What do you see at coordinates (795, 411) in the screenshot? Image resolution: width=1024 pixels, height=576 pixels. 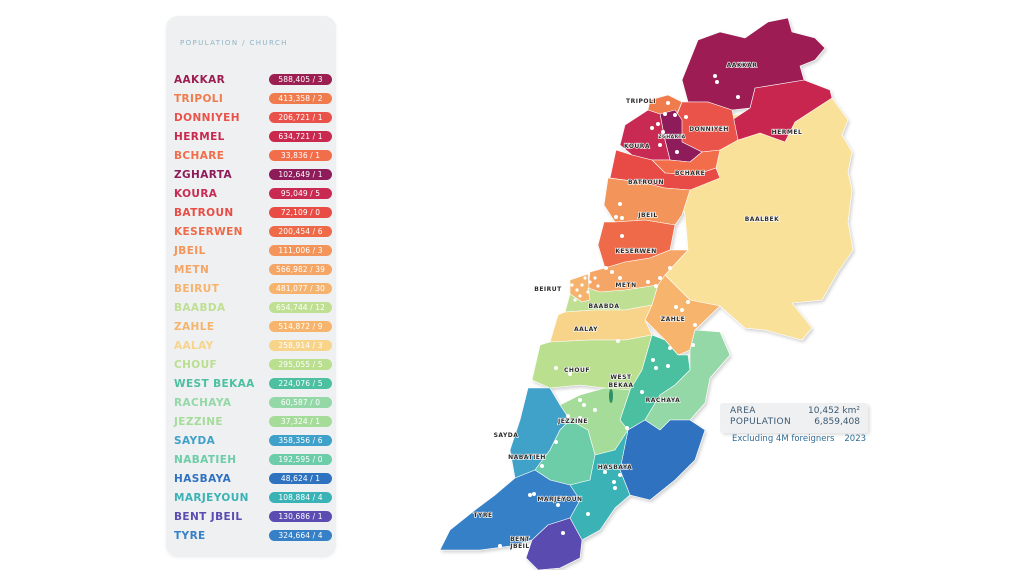 I see `stats-area-row: AREA 10,452 km²` at bounding box center [795, 411].